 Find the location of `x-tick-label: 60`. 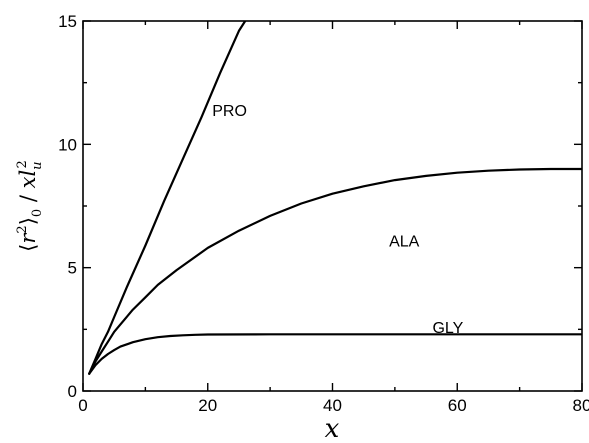

x-tick-label: 60 is located at coordinates (457, 405).